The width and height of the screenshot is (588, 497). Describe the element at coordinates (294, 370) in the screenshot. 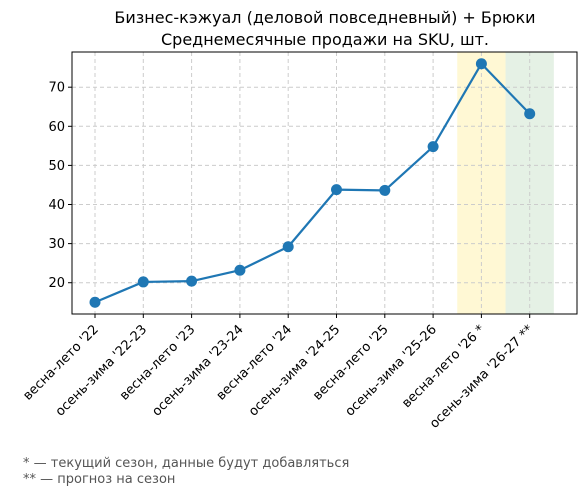

I see `x-tick-label: осень-зима '24-25` at that location.